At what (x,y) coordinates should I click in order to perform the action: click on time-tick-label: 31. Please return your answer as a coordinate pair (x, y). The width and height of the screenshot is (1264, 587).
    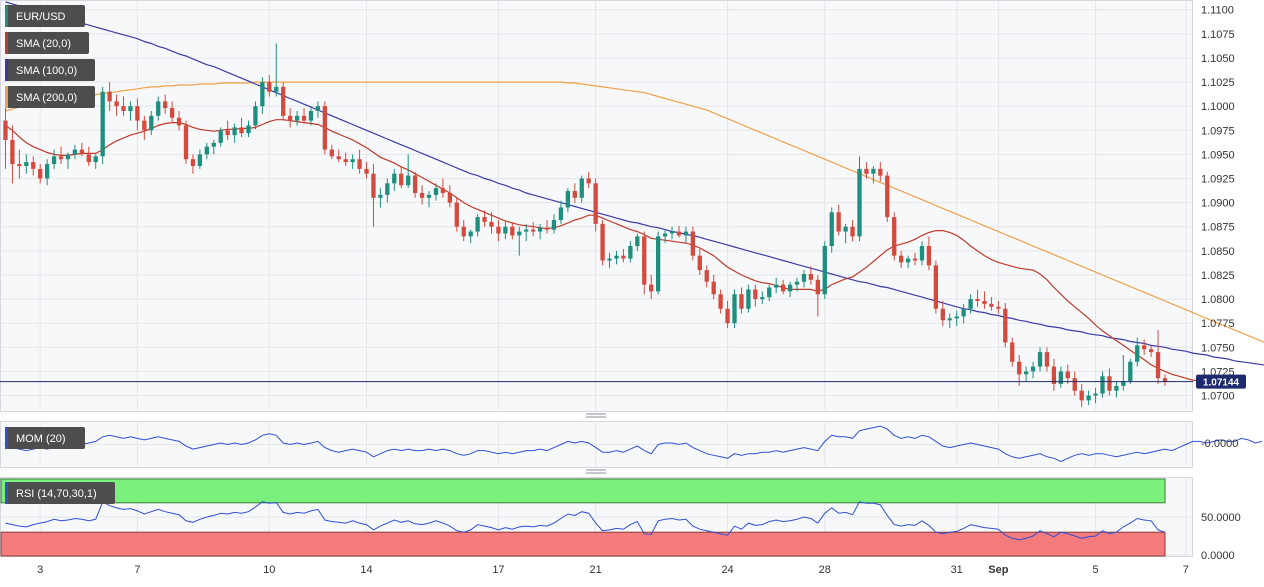
    Looking at the image, I should click on (957, 570).